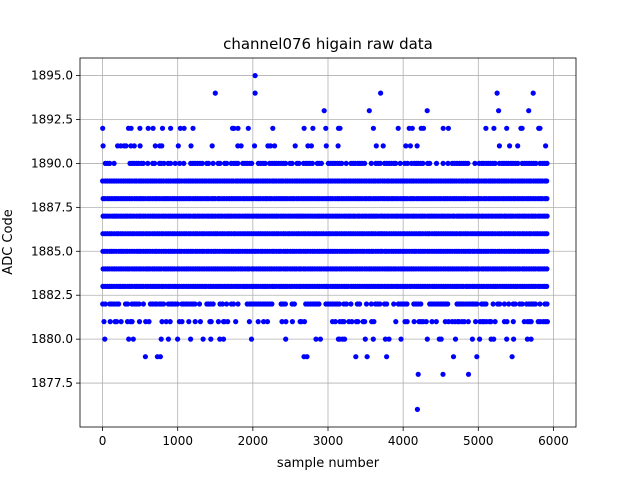 The height and width of the screenshot is (480, 640). What do you see at coordinates (52, 207) in the screenshot?
I see `y-tick-label: 1887.5` at bounding box center [52, 207].